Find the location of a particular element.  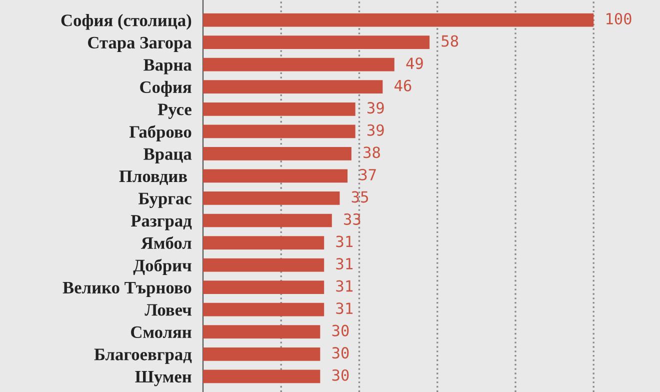

data-label: 33 is located at coordinates (352, 219).